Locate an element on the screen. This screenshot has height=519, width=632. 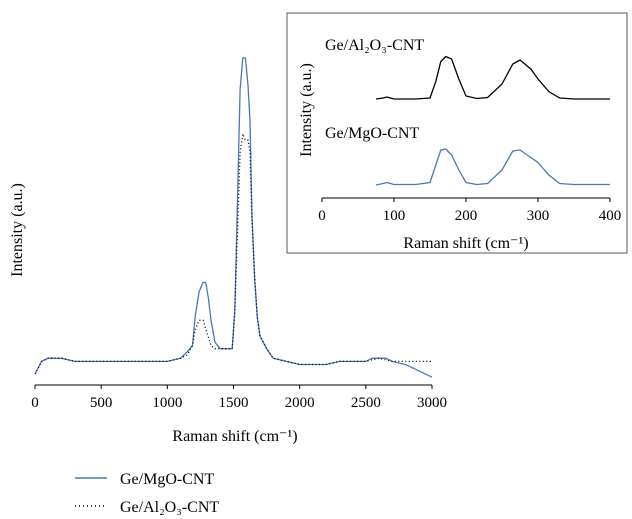
inset-x-tick-label: 0 is located at coordinates (322, 216).